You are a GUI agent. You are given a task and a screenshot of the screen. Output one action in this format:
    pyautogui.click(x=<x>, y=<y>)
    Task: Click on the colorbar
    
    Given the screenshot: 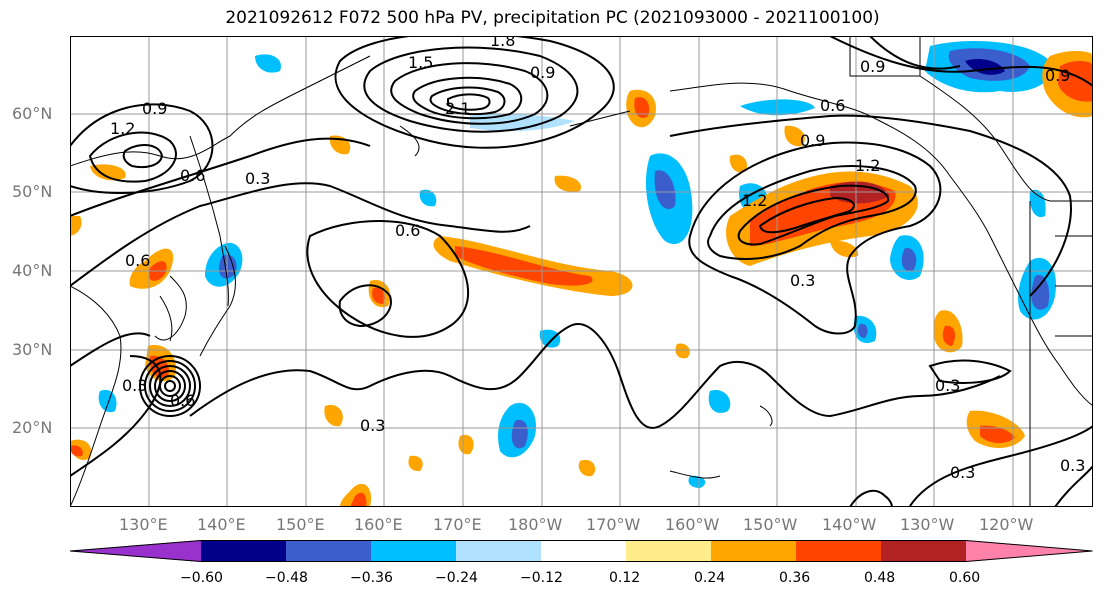 What is the action you would take?
    pyautogui.click(x=581, y=551)
    